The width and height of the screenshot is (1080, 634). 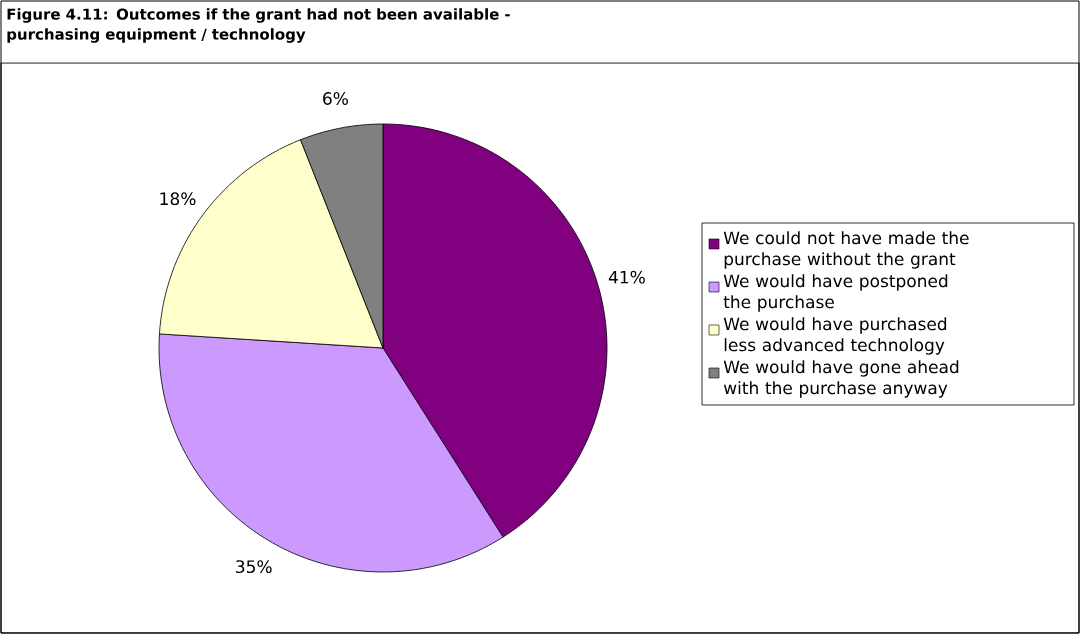 I want to click on chart-title: Figure 4.11: Outcomes if the grant had not been available - purchasing equipment / technology, so click(x=258, y=25).